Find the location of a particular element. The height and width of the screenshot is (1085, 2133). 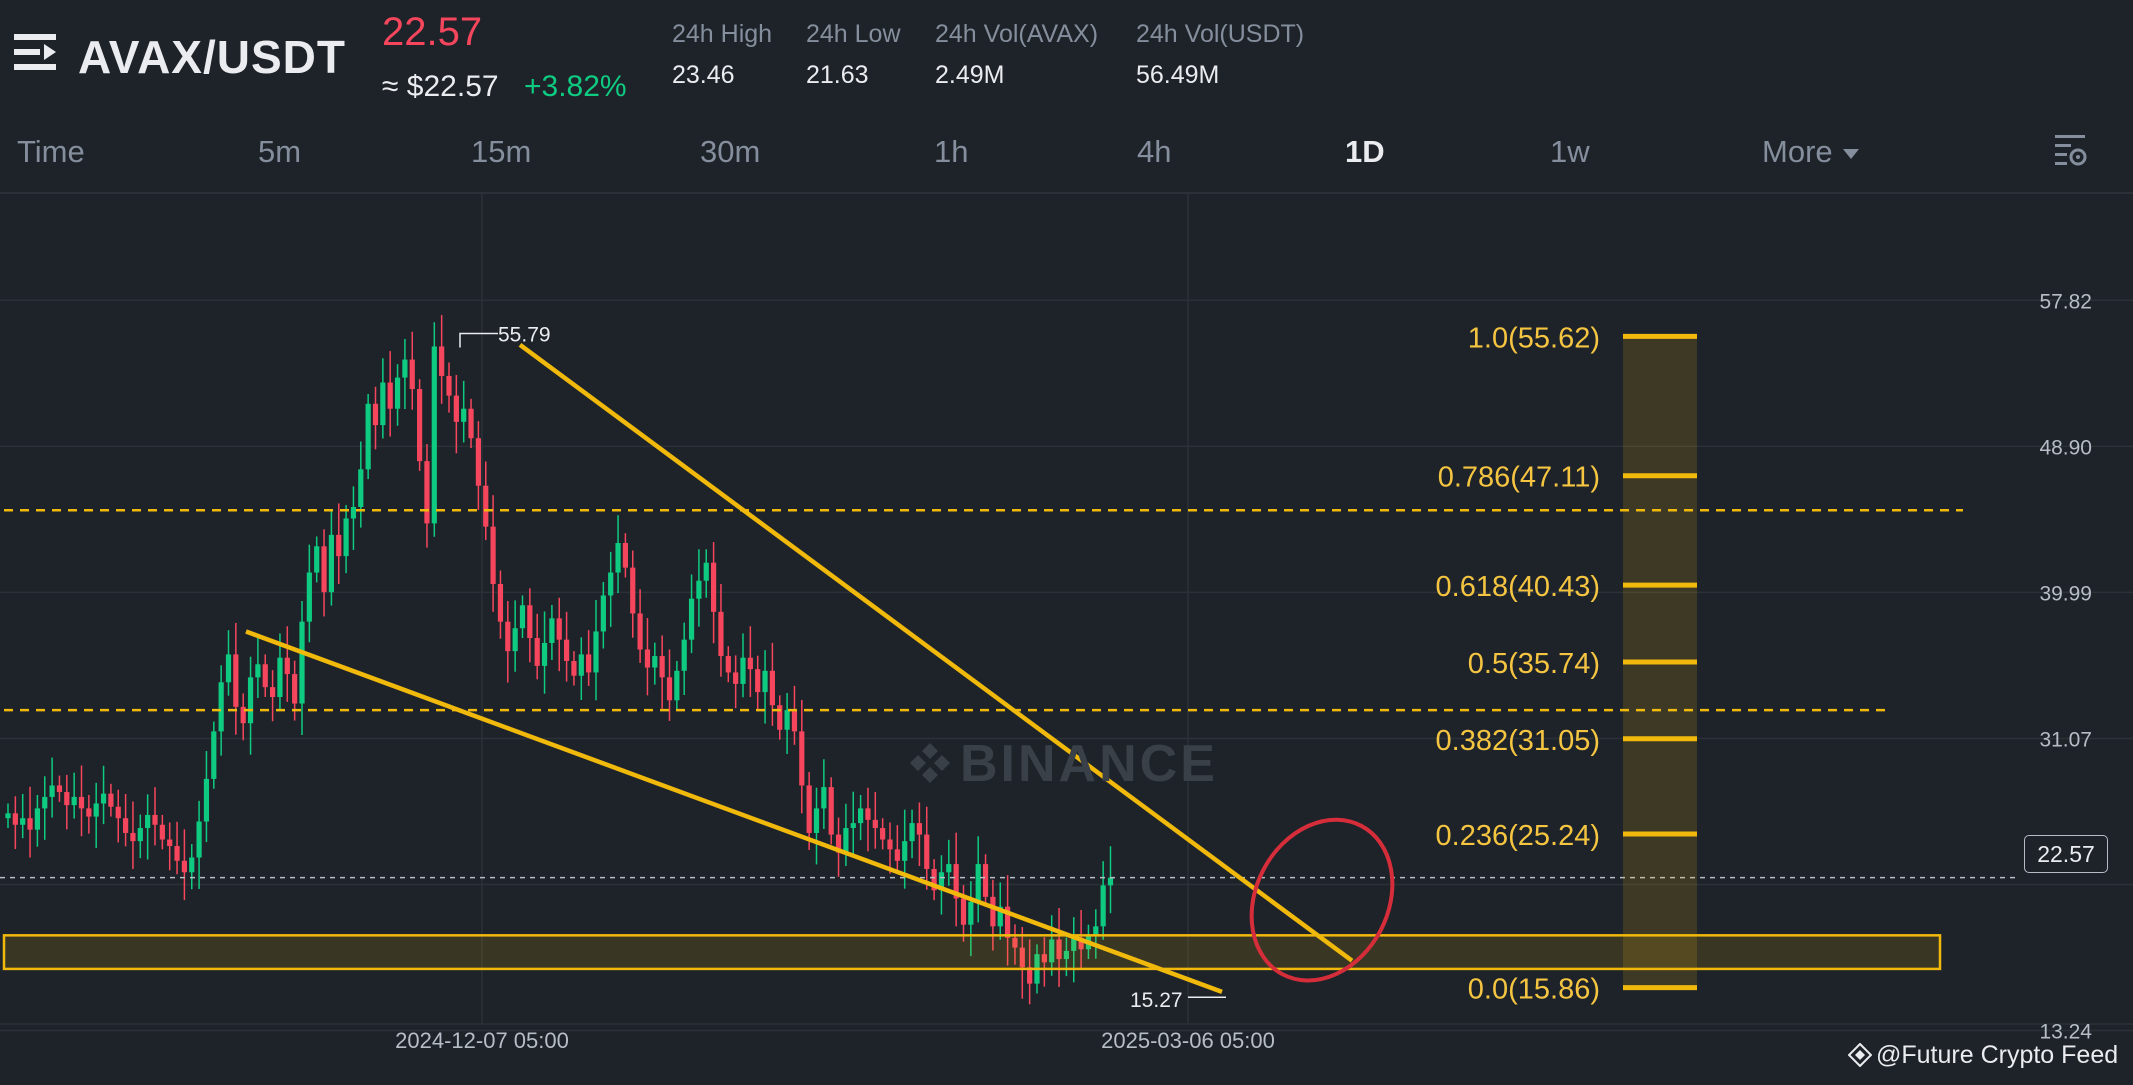

stat-24h-high: 24h High 23.46 is located at coordinates (722, 55).